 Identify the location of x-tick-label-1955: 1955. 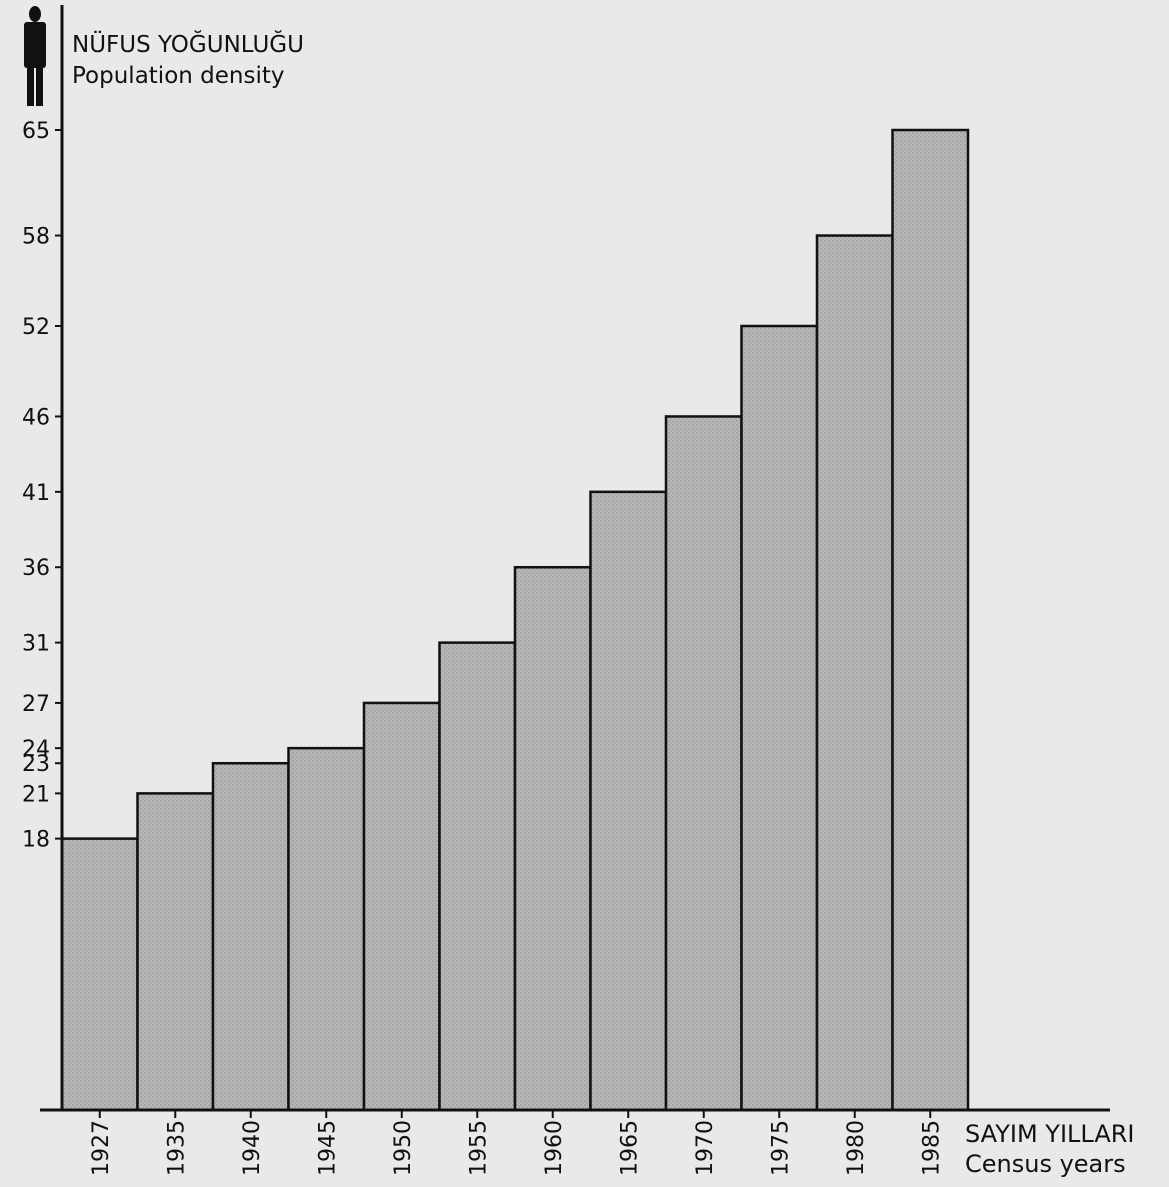
(478, 1148).